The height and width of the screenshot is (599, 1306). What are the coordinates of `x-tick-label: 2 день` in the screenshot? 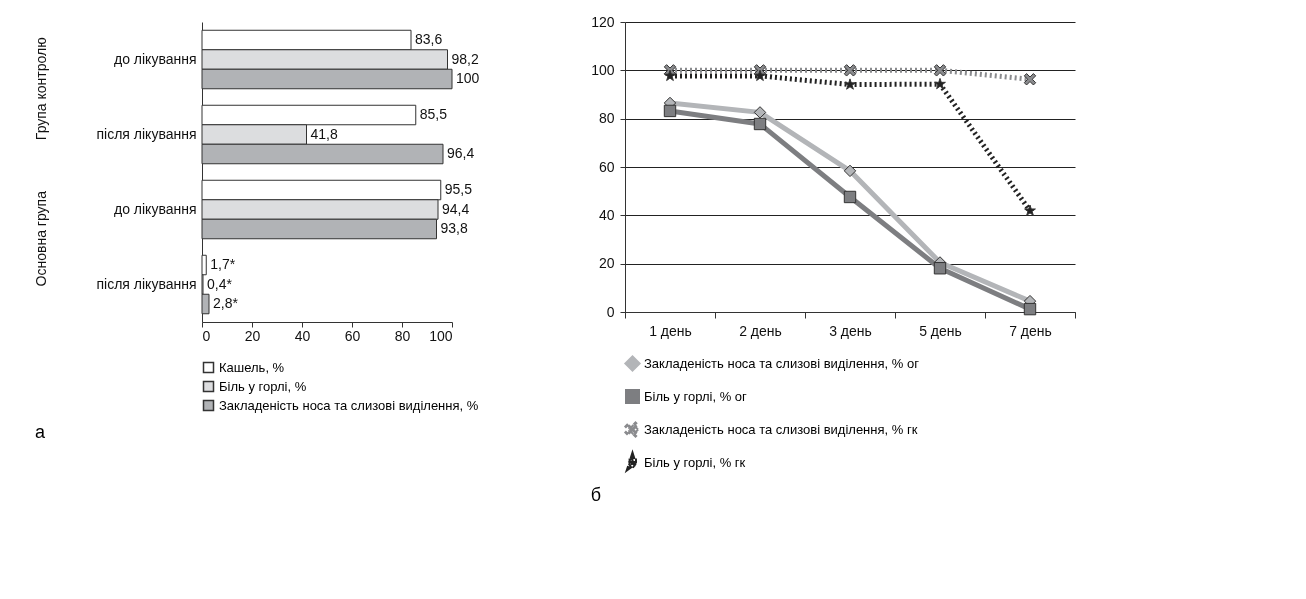 It's located at (760, 330).